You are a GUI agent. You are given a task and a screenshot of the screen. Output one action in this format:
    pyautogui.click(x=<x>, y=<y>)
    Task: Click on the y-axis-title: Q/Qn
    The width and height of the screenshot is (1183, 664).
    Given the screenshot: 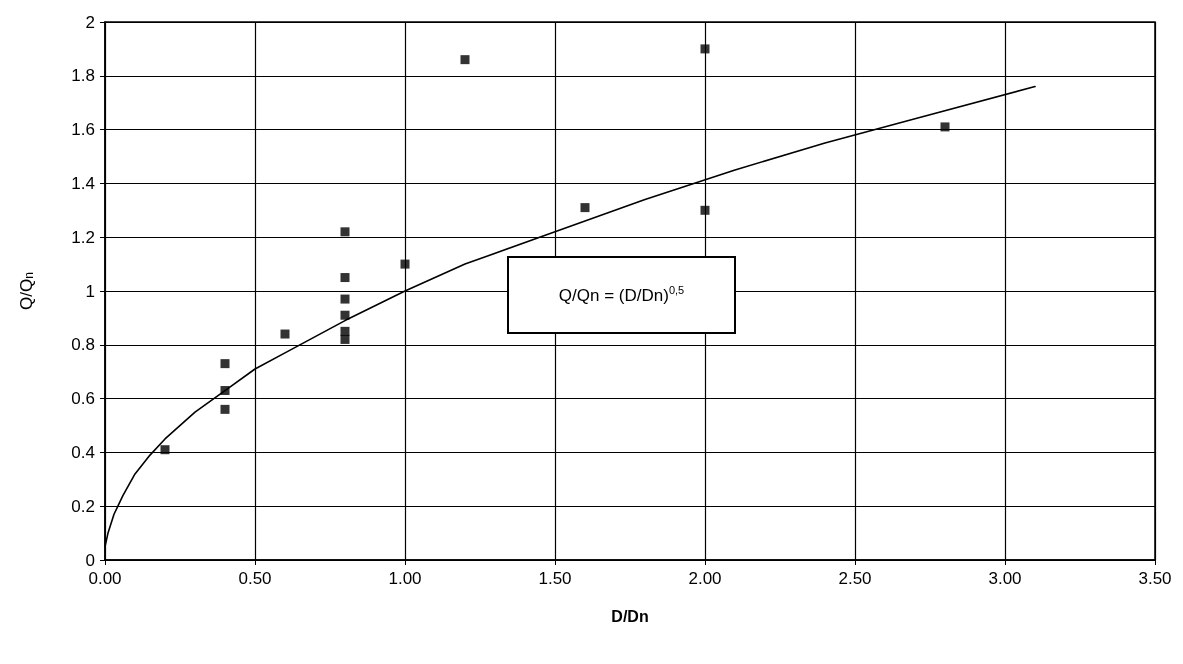 What is the action you would take?
    pyautogui.click(x=26, y=291)
    